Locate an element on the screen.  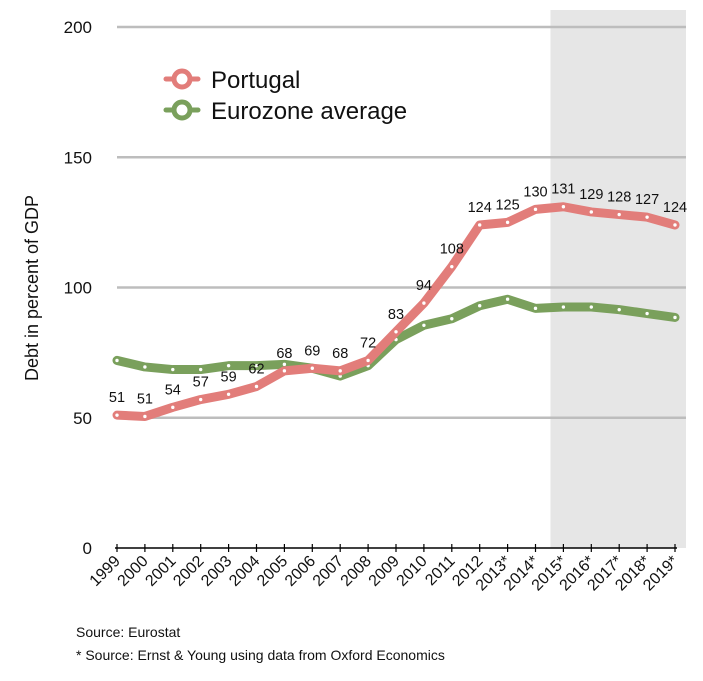
legend-label: Portugal is located at coordinates (255, 80).